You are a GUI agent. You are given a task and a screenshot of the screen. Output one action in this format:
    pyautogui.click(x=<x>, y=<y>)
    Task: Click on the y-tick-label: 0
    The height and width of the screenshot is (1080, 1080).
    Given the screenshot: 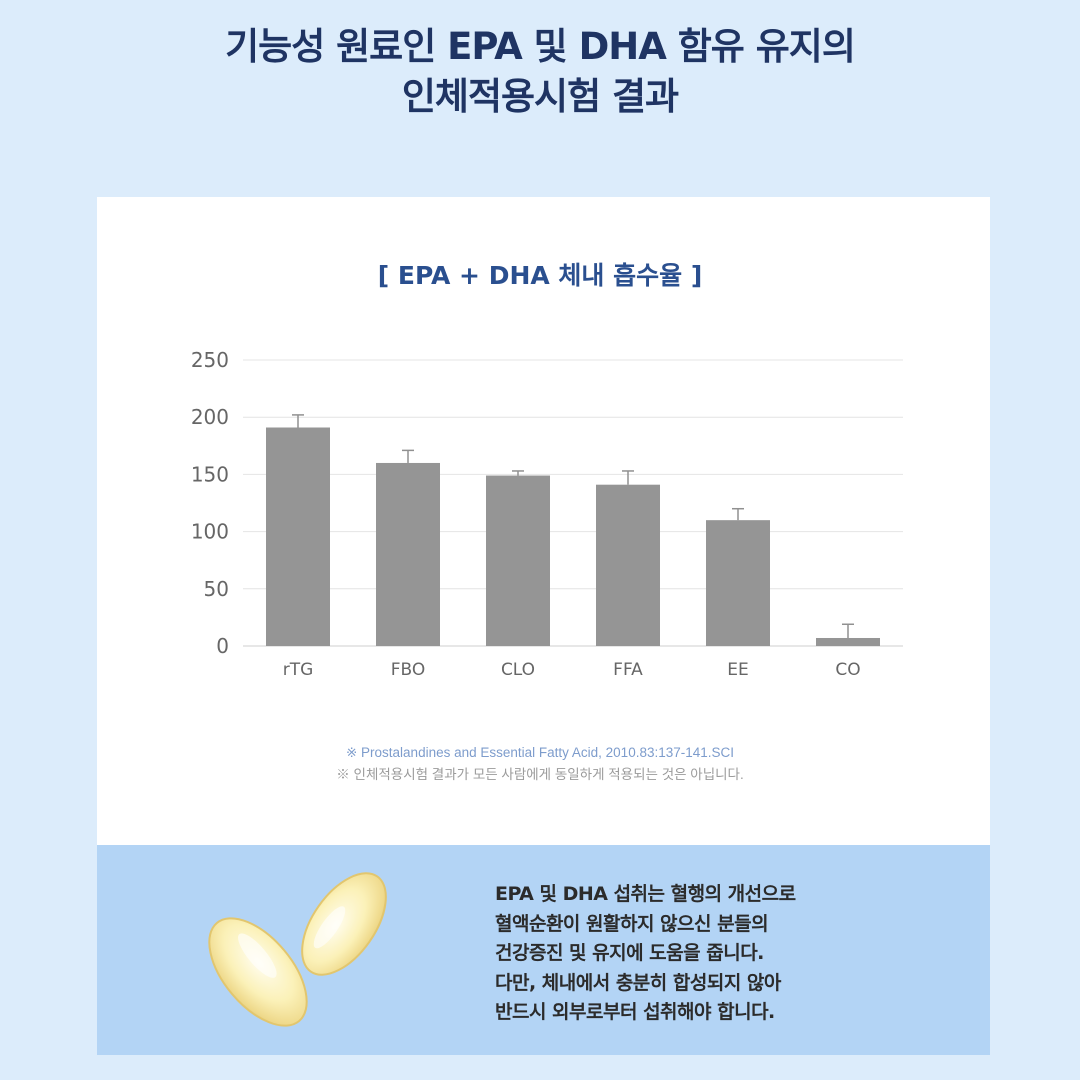 What is the action you would take?
    pyautogui.click(x=222, y=646)
    